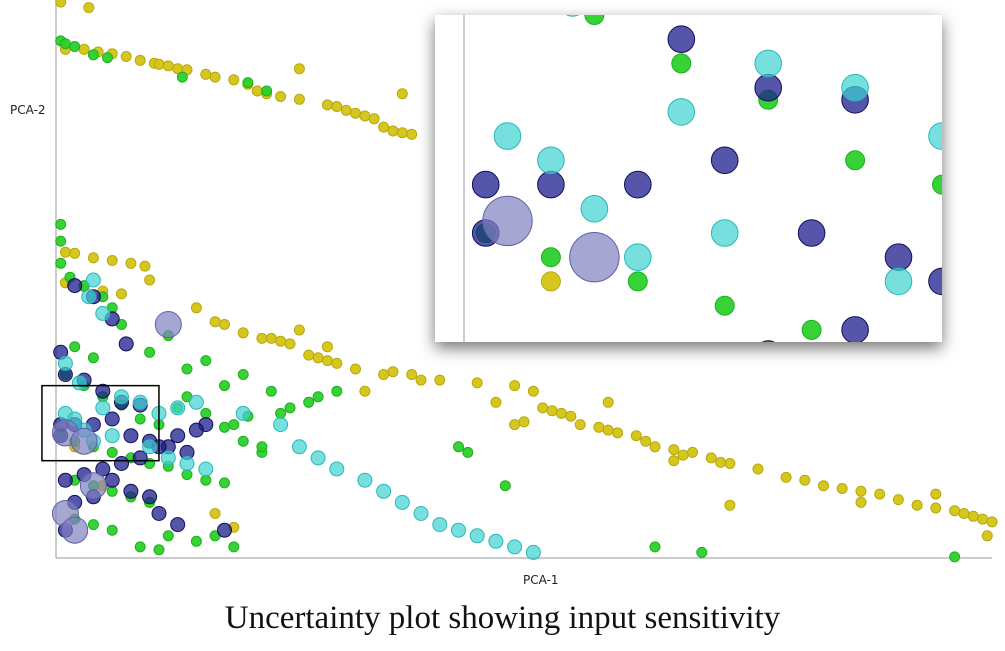 This screenshot has width=1005, height=651. I want to click on inset-point-lavender, so click(594, 257).